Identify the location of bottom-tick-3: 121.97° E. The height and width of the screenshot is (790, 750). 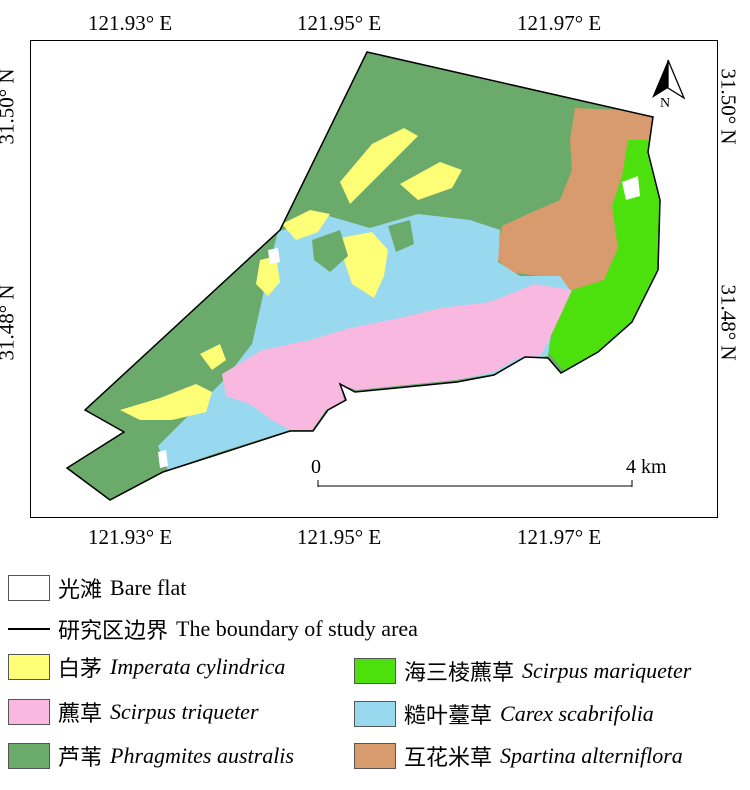
(559, 537).